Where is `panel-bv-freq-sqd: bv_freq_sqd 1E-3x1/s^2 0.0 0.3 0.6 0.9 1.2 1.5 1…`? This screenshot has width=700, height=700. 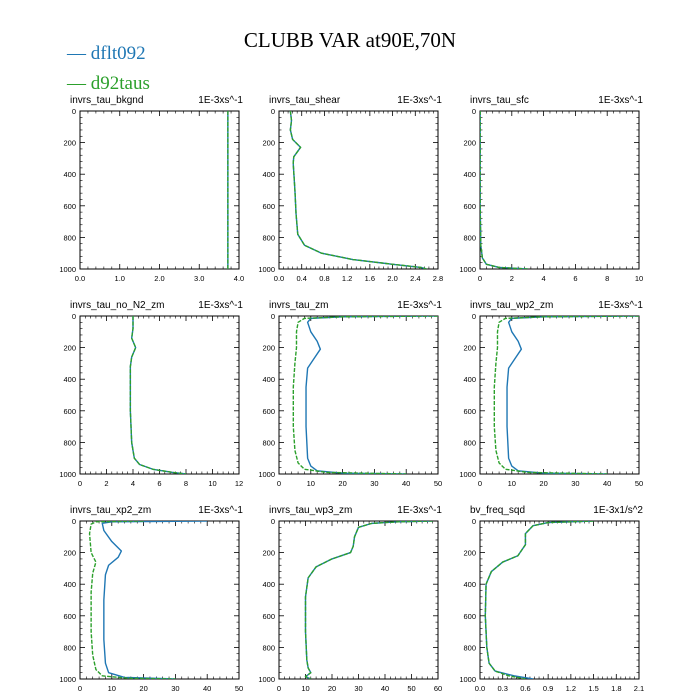
panel-bv-freq-sqd: bv_freq_sqd 1E-3x1/s^2 0.0 0.3 0.6 0.9 1.2 1.5 1… is located at coordinates (551, 599).